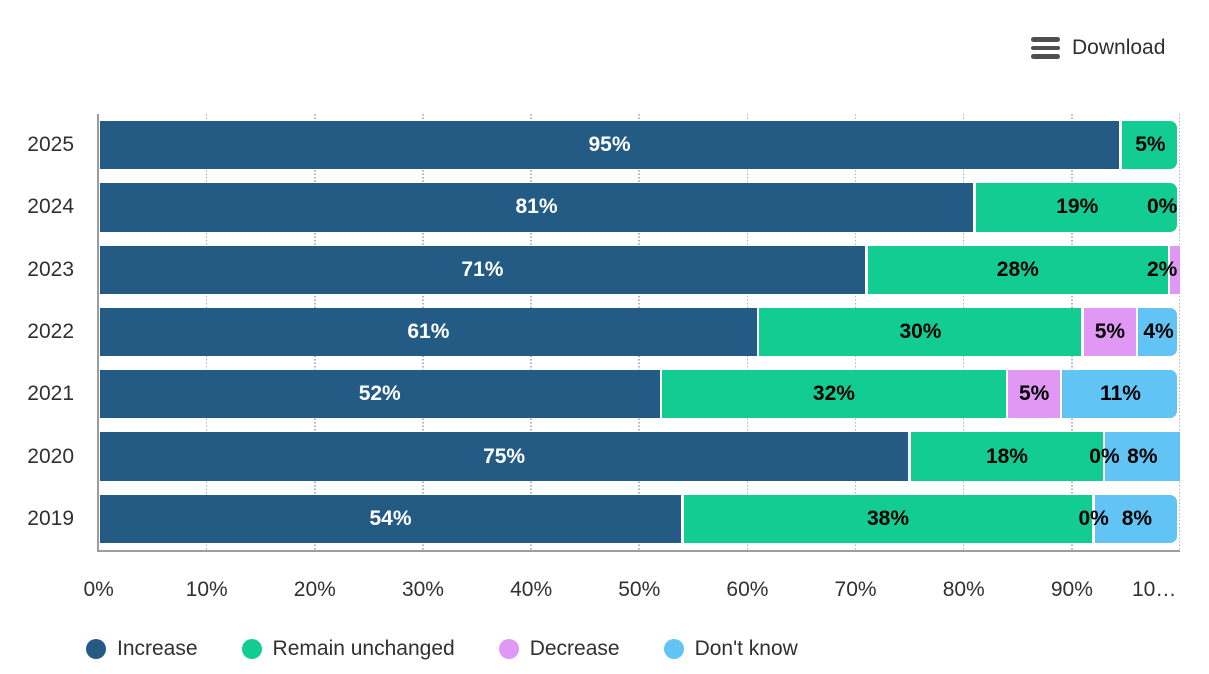  What do you see at coordinates (1162, 207) in the screenshot?
I see `bar-value-label-2024-decrease: 0%` at bounding box center [1162, 207].